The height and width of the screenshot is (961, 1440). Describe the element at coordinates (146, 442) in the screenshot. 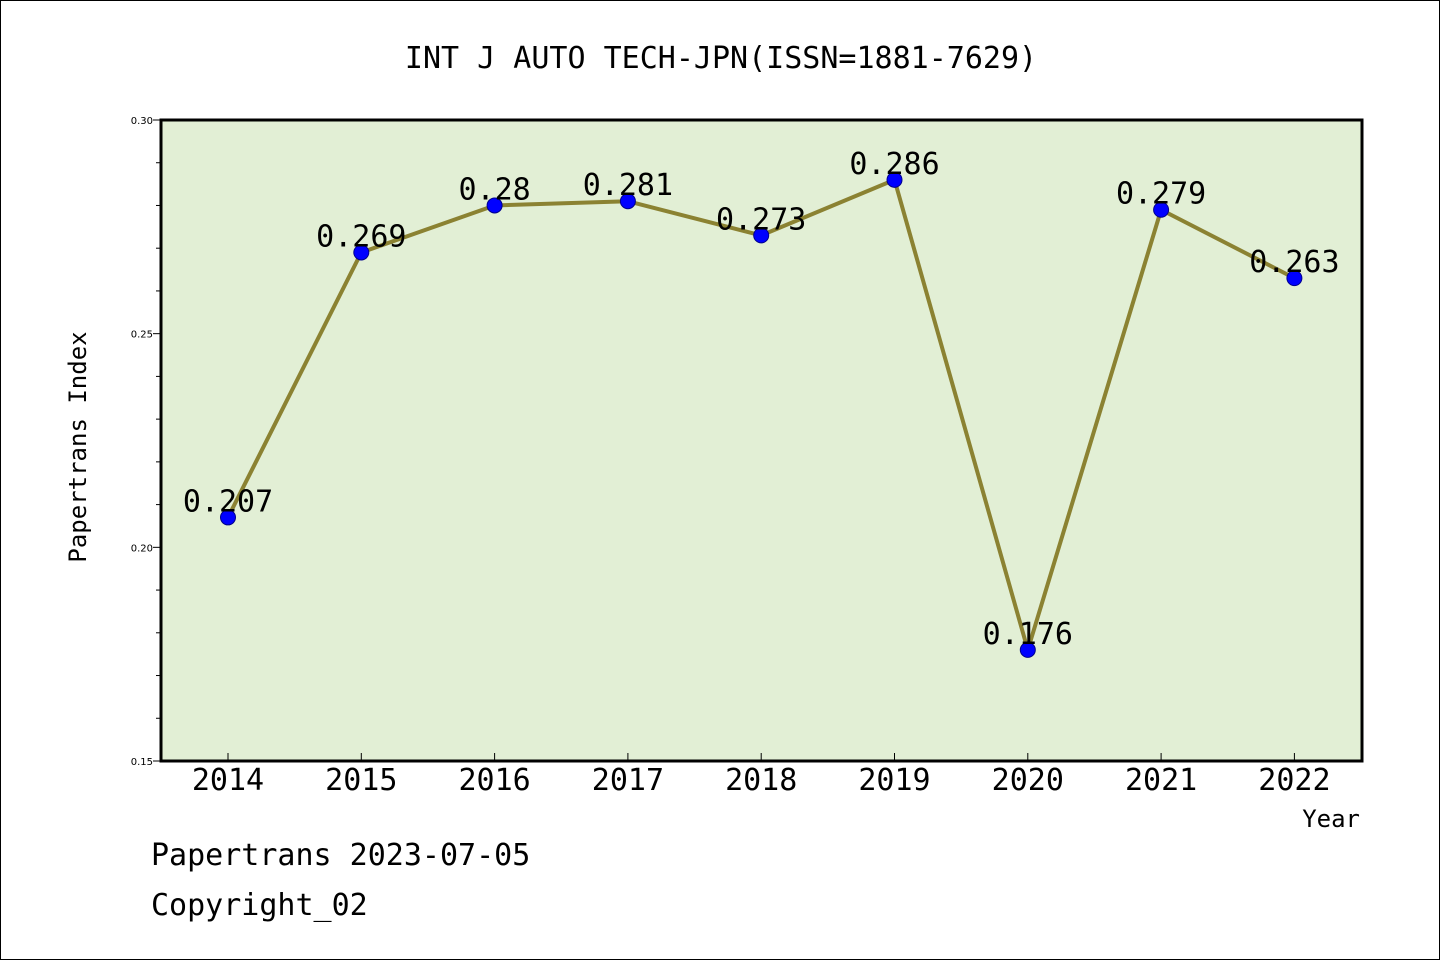

I see `y-axis-ticks: 0.15 0.20 0.25 0.30` at that location.